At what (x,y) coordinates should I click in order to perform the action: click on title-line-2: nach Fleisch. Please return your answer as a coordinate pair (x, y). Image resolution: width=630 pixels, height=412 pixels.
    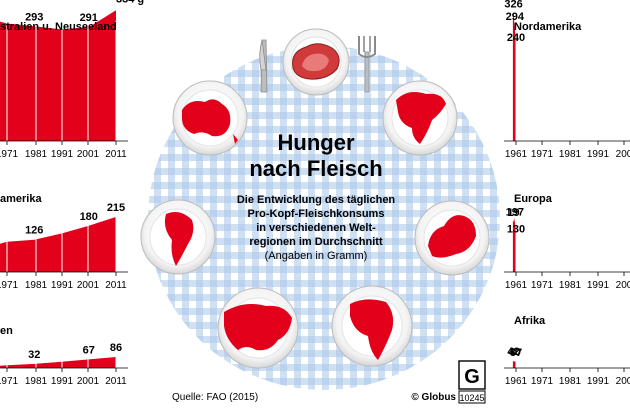
    Looking at the image, I should click on (315, 168).